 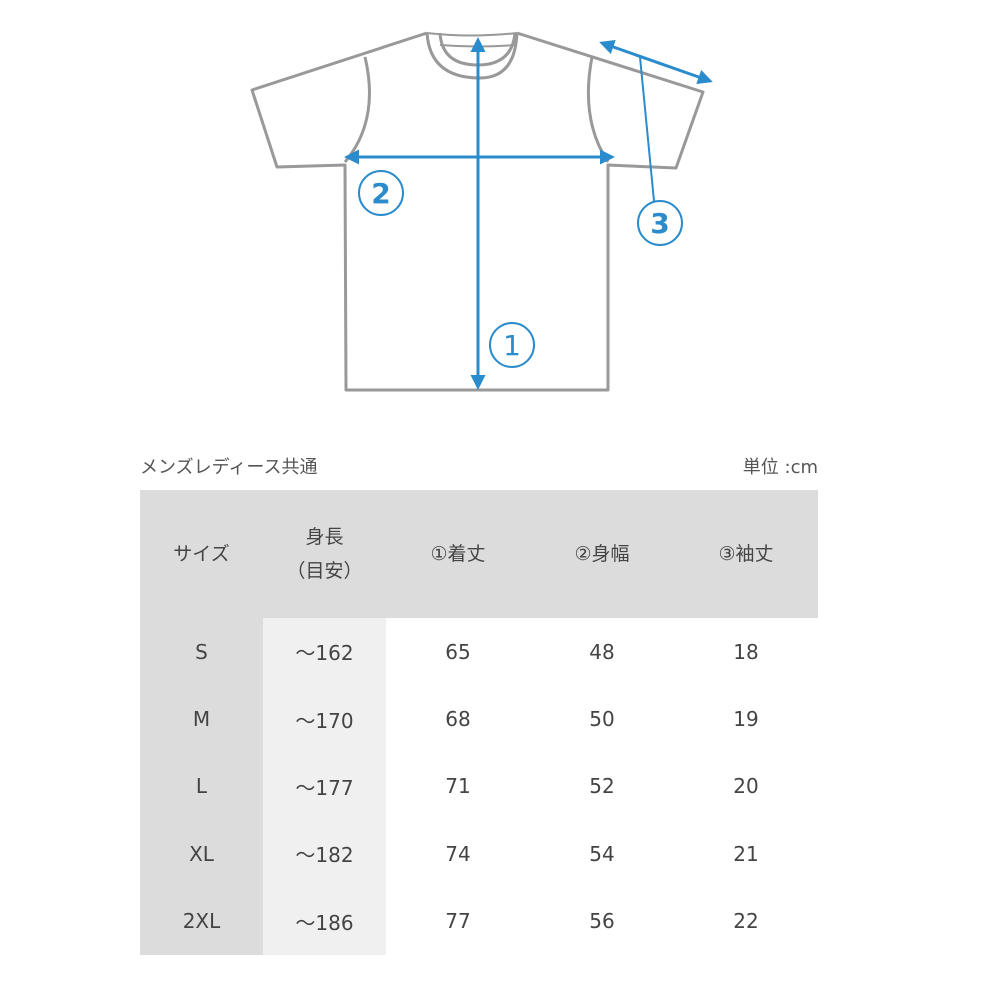 What do you see at coordinates (602, 652) in the screenshot?
I see `table-cell: 48` at bounding box center [602, 652].